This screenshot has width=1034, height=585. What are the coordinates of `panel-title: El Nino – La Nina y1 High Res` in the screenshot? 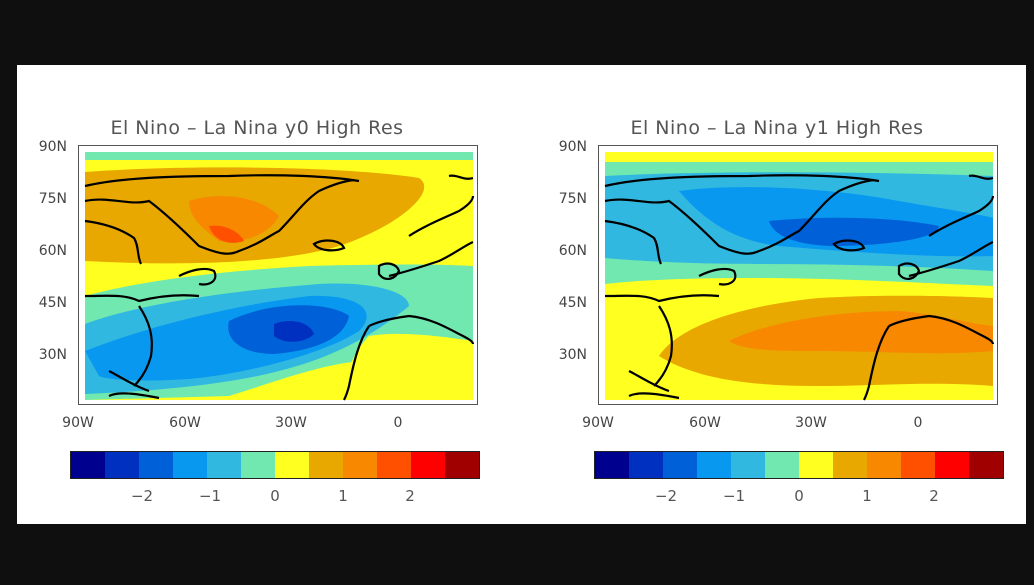 It's located at (777, 128).